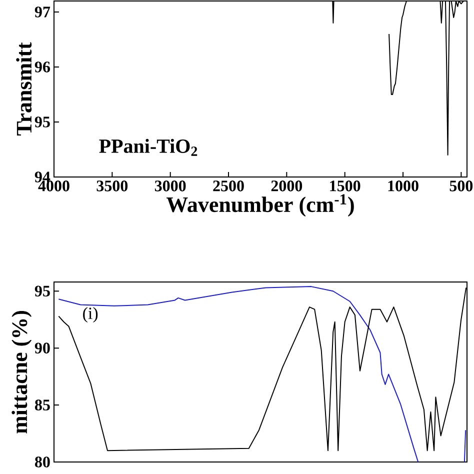 The image size is (474, 474). I want to click on annotation: PPani-TiO$_{2}$, so click(148, 147).